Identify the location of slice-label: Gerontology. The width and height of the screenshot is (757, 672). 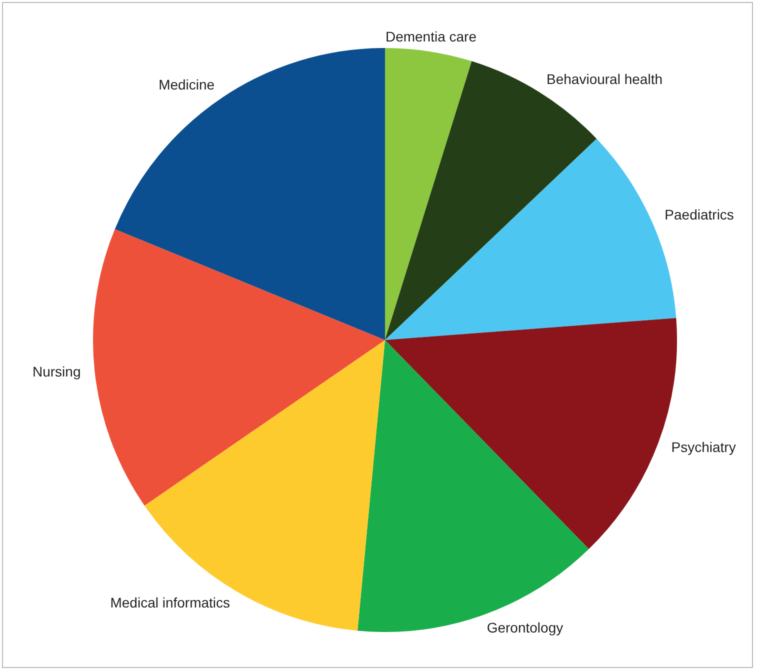
(525, 627).